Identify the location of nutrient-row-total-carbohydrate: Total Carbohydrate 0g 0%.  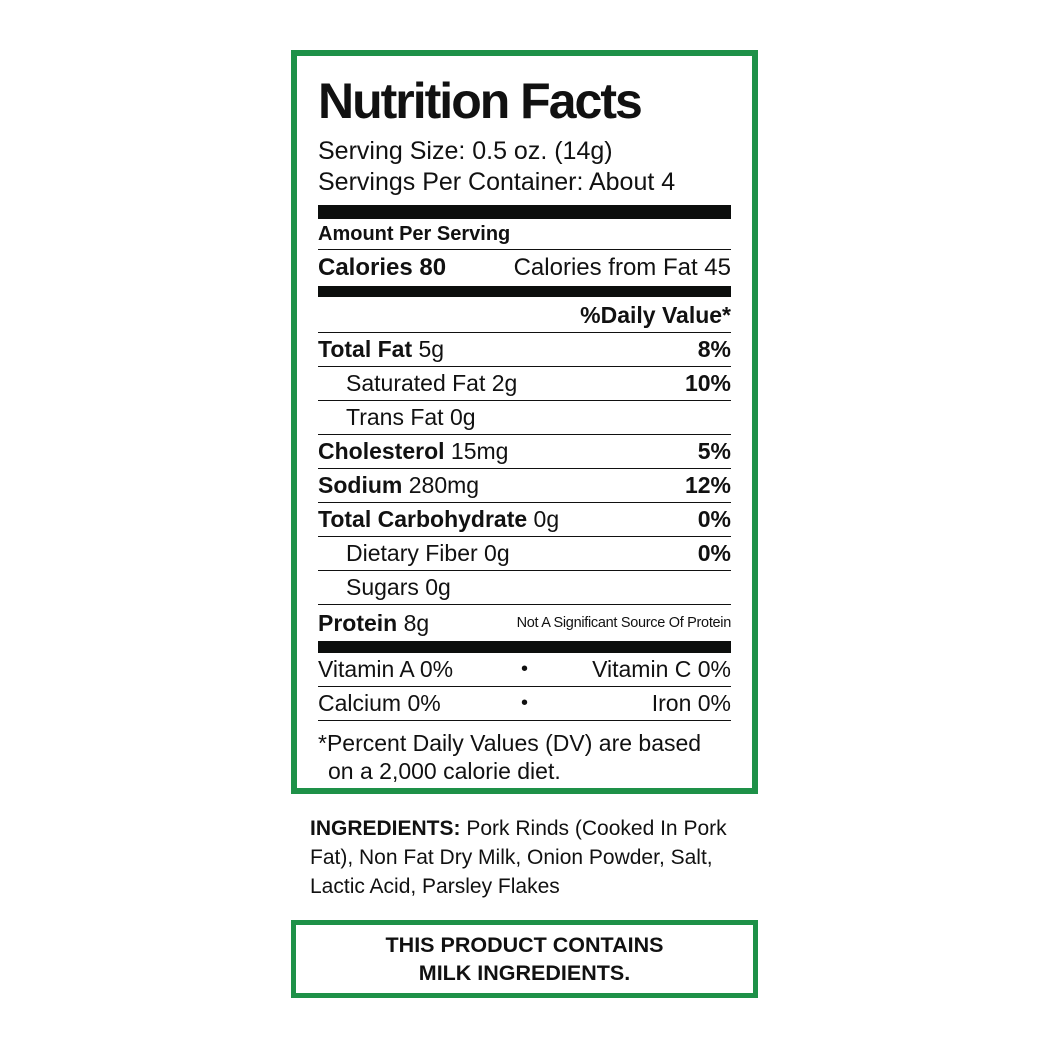
(524, 520).